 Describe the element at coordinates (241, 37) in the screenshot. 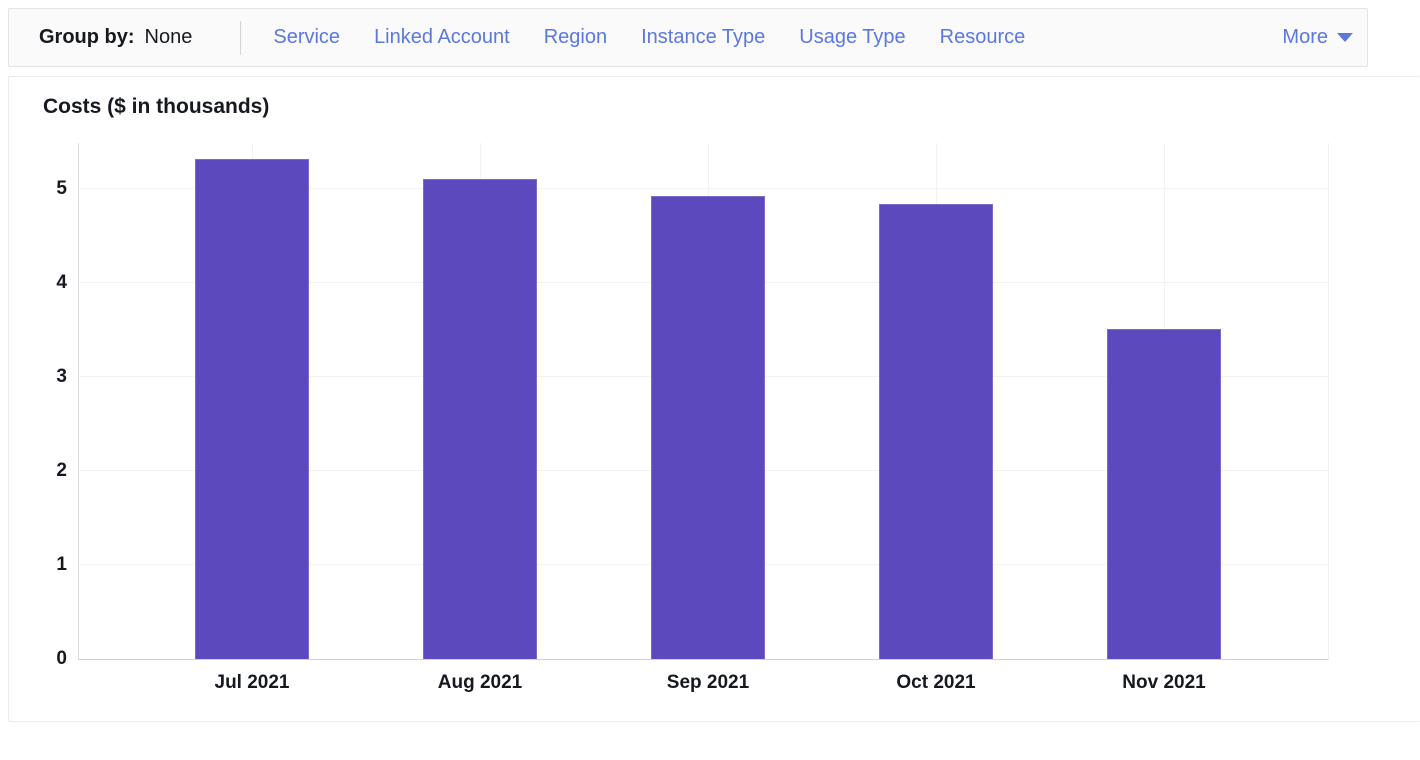

I see `toolbar-divider` at that location.